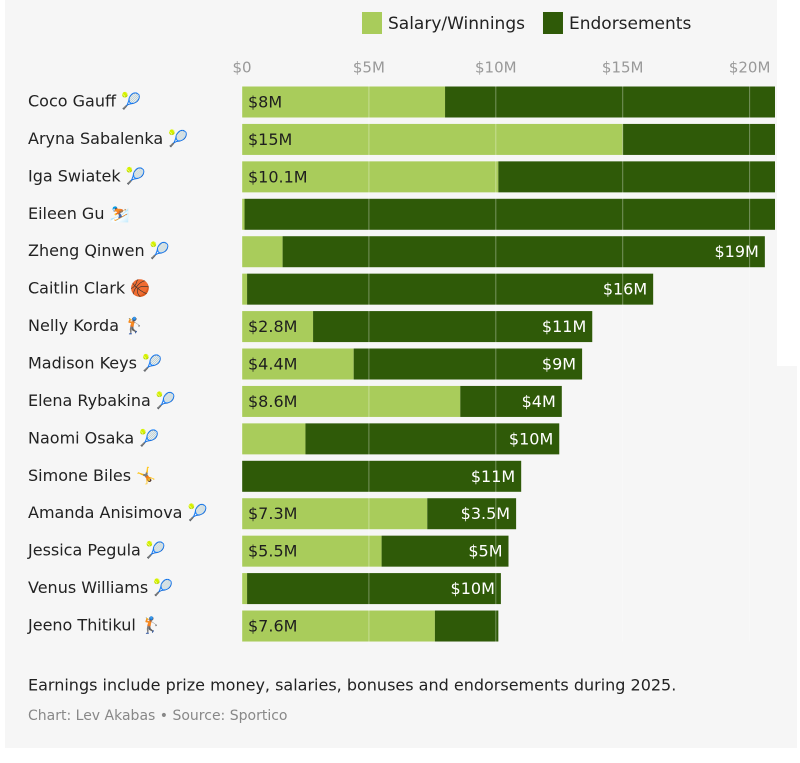  Describe the element at coordinates (272, 551) in the screenshot. I see `value-label: $5.5M` at that location.